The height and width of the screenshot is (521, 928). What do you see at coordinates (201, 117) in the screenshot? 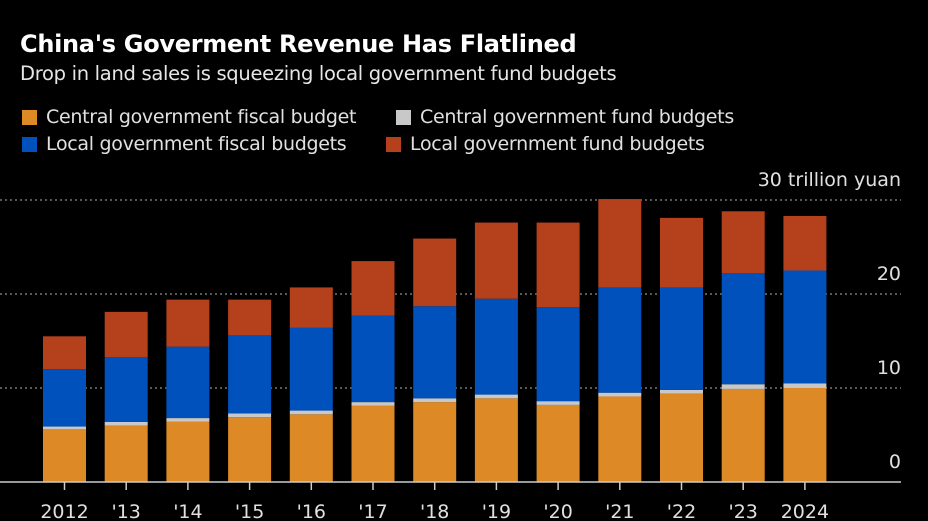
I see `legend-label: Central government fiscal budget` at bounding box center [201, 117].